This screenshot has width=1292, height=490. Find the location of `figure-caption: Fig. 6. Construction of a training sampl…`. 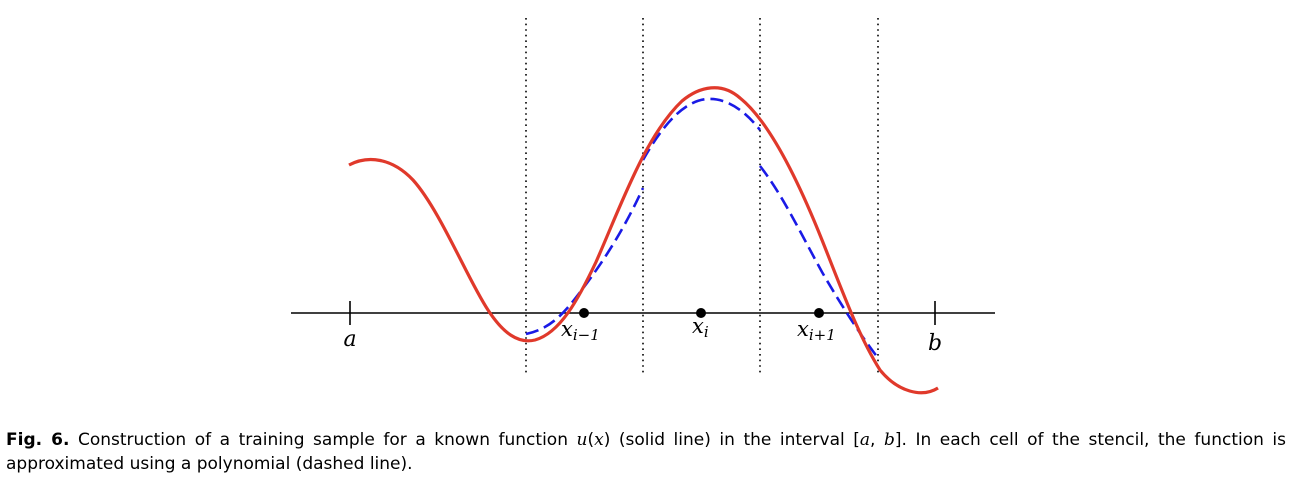

figure-caption: Fig. 6. Construction of a training sampl… is located at coordinates (646, 452).